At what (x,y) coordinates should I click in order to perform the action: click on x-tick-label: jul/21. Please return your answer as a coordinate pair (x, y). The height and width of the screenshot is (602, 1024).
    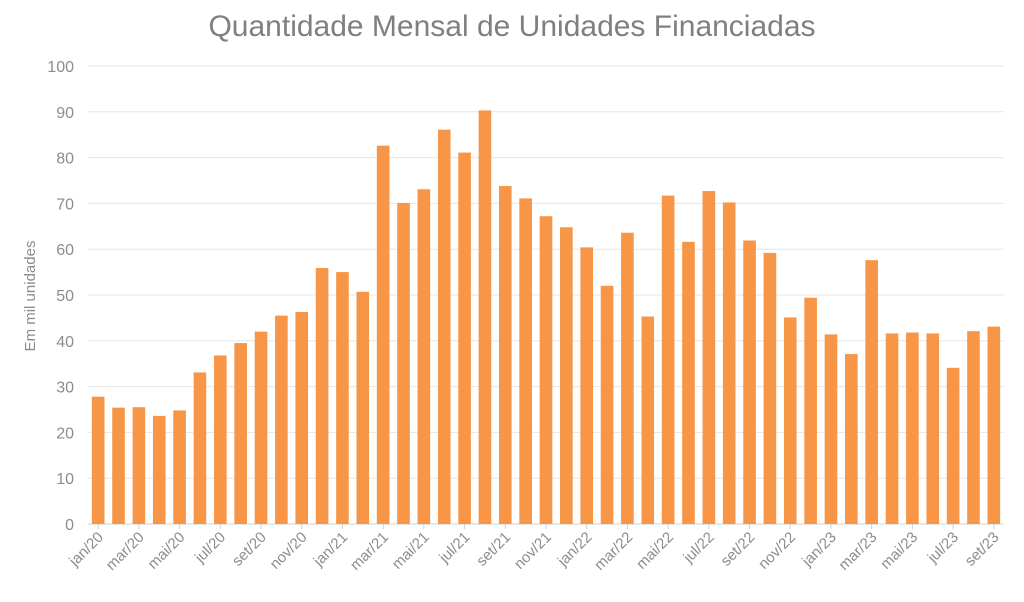
    Looking at the image, I should click on (454, 548).